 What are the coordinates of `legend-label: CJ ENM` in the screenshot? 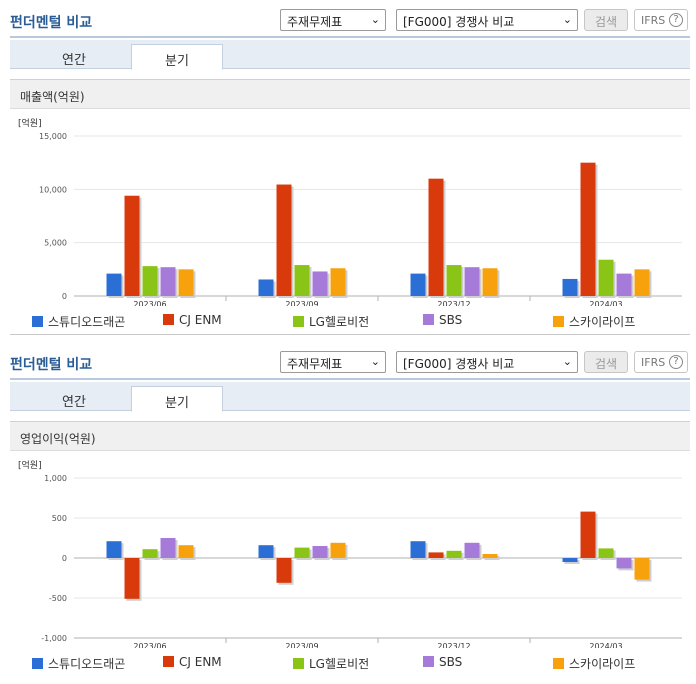 It's located at (200, 662).